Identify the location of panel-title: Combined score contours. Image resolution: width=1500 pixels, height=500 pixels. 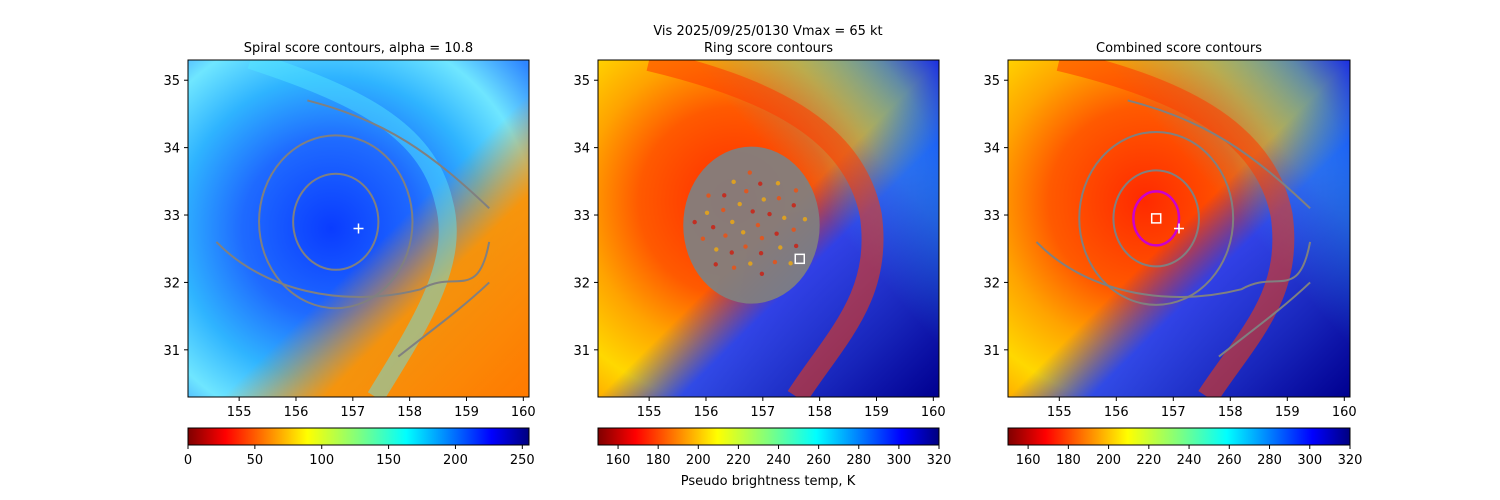
(1179, 48).